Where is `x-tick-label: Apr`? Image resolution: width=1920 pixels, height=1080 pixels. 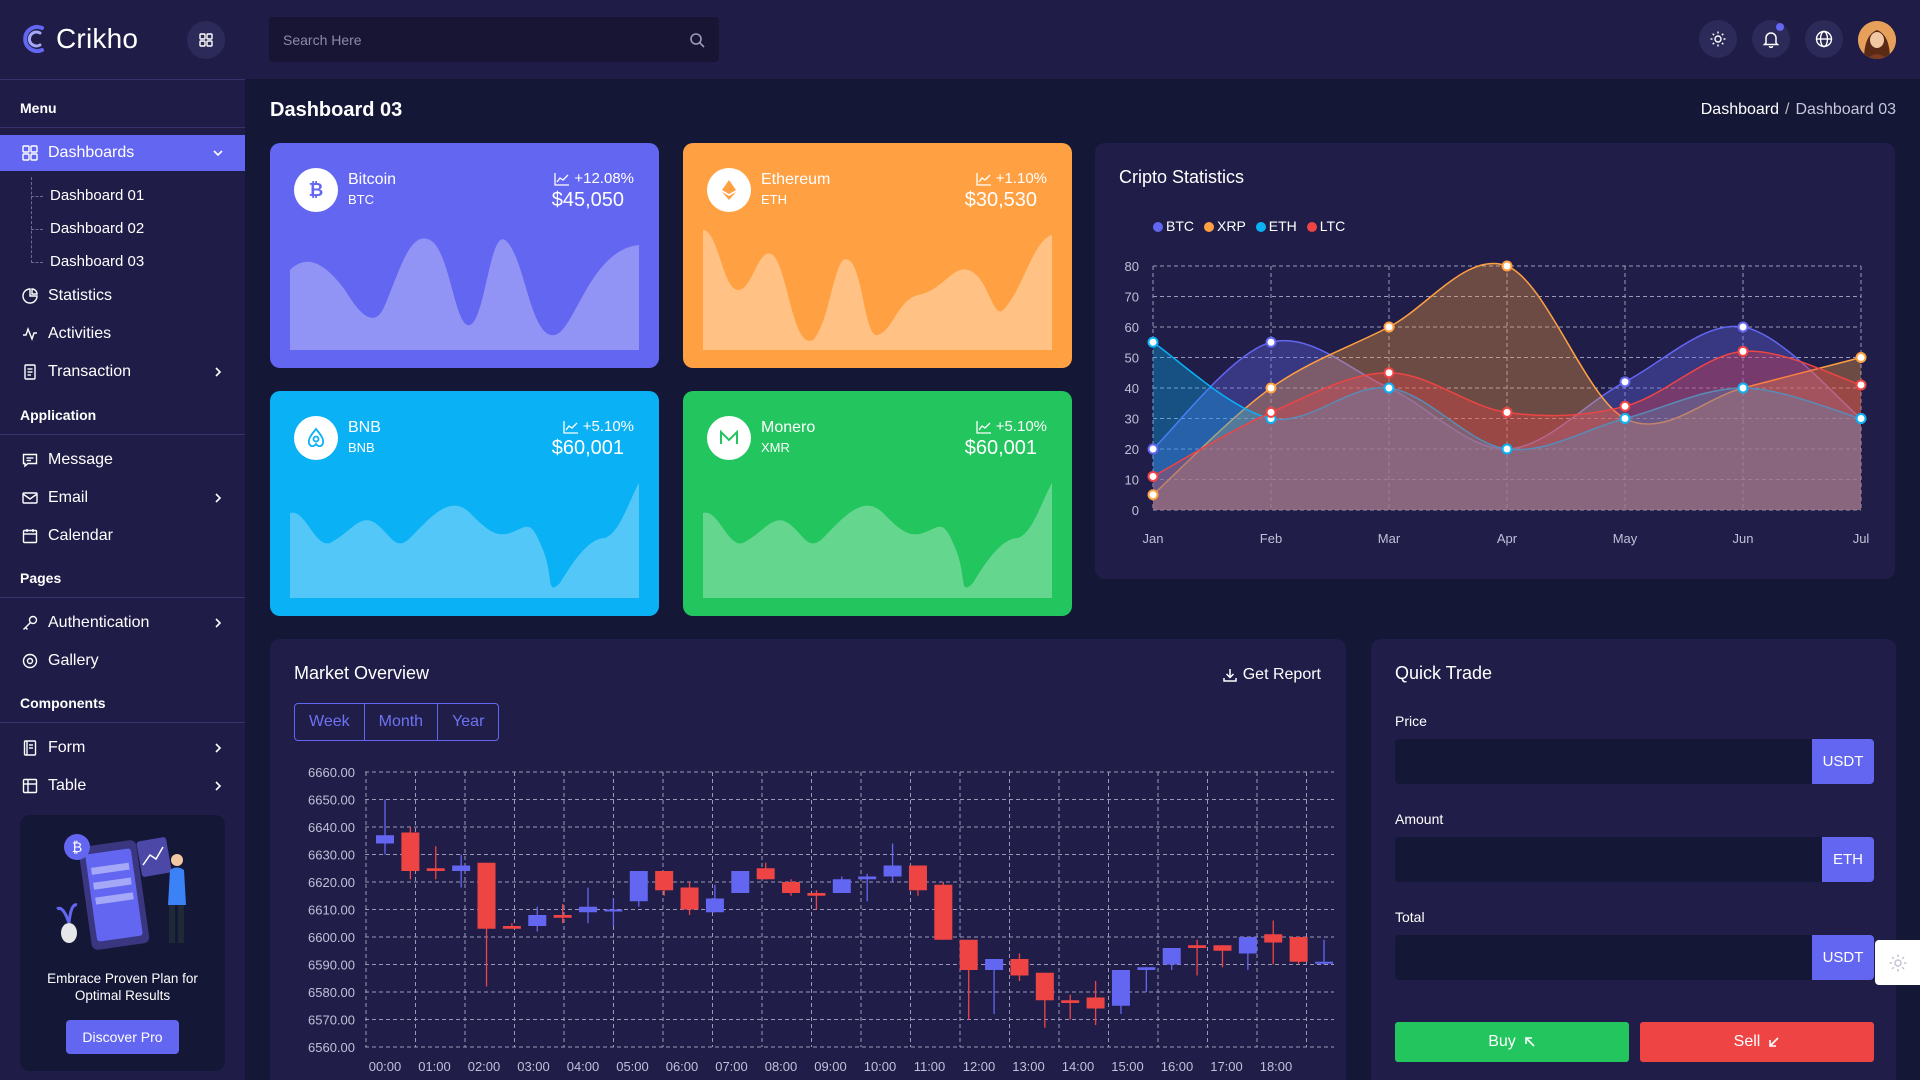
x-tick-label: Apr is located at coordinates (1507, 538).